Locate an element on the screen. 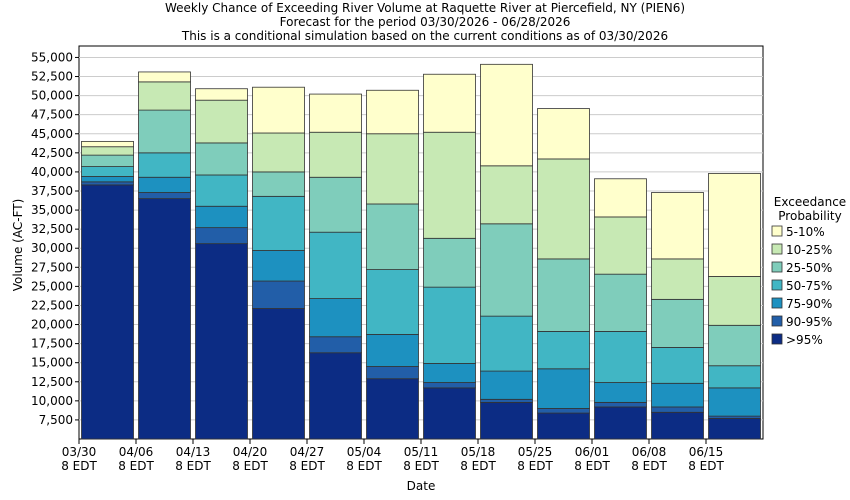 This screenshot has width=850, height=500. bar-04-27-10-25pct is located at coordinates (335, 154).